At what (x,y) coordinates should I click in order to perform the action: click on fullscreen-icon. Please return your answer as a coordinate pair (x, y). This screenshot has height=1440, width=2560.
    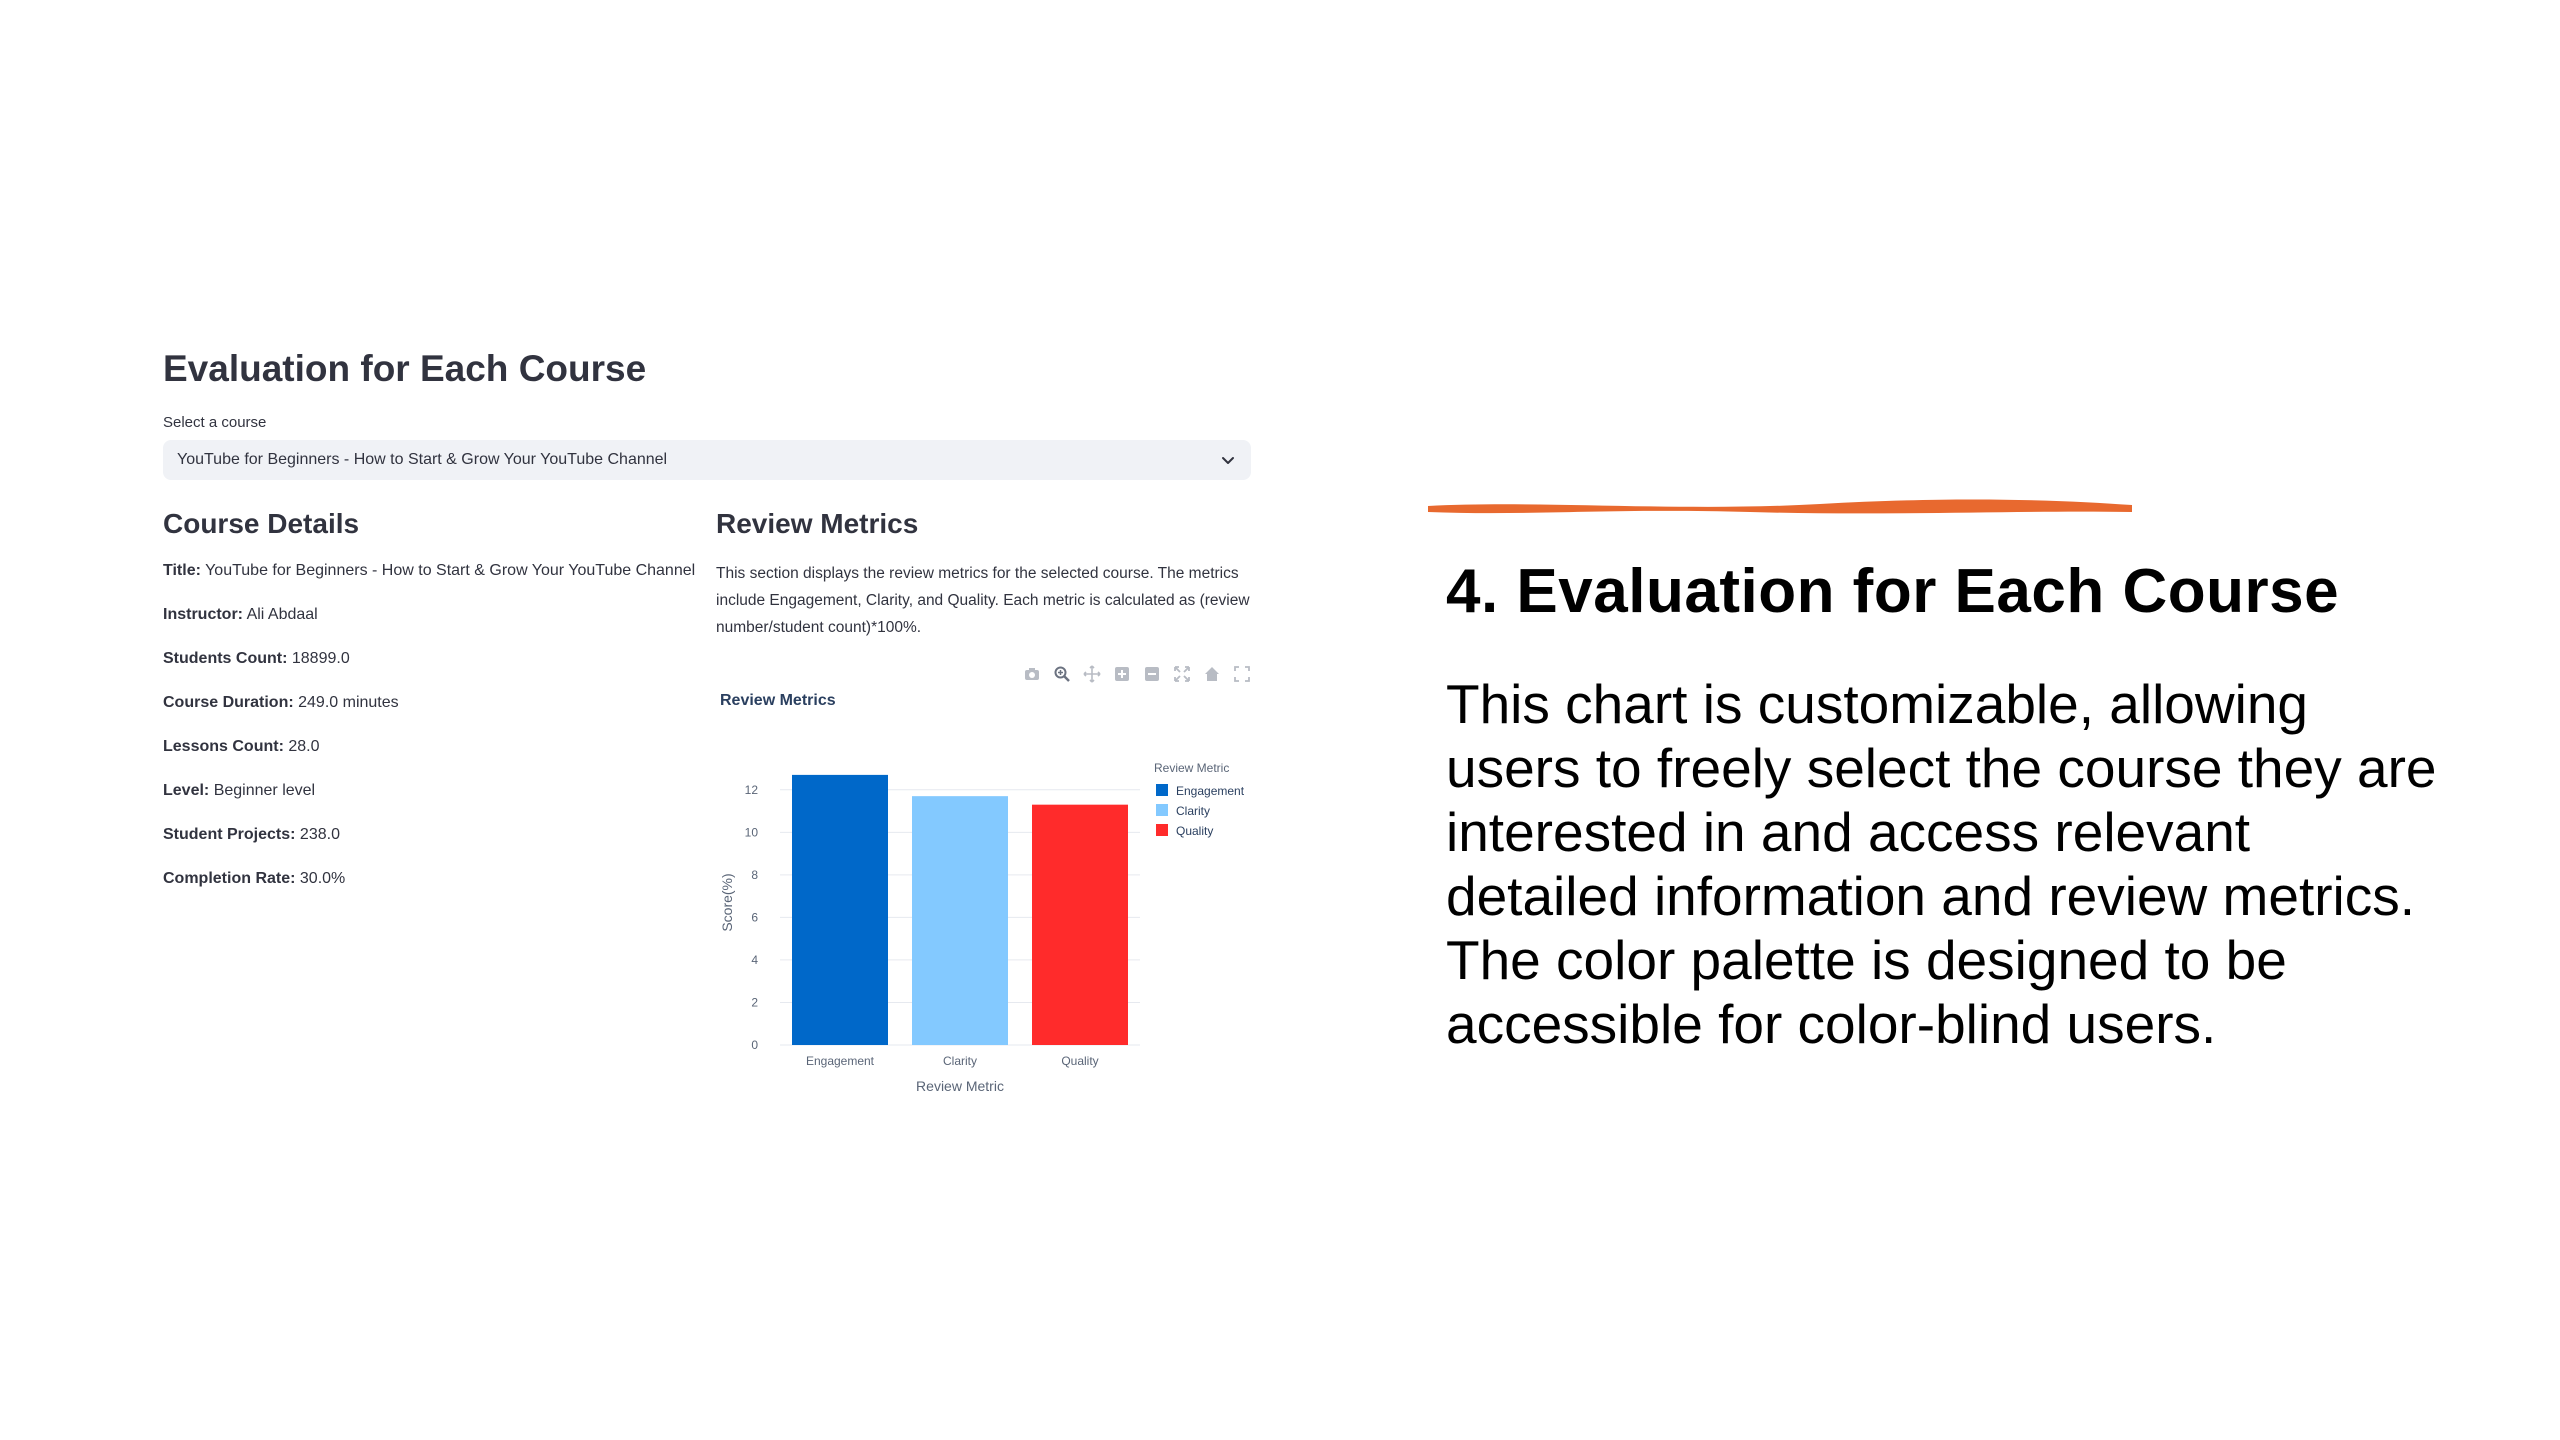
    Looking at the image, I should click on (1242, 674).